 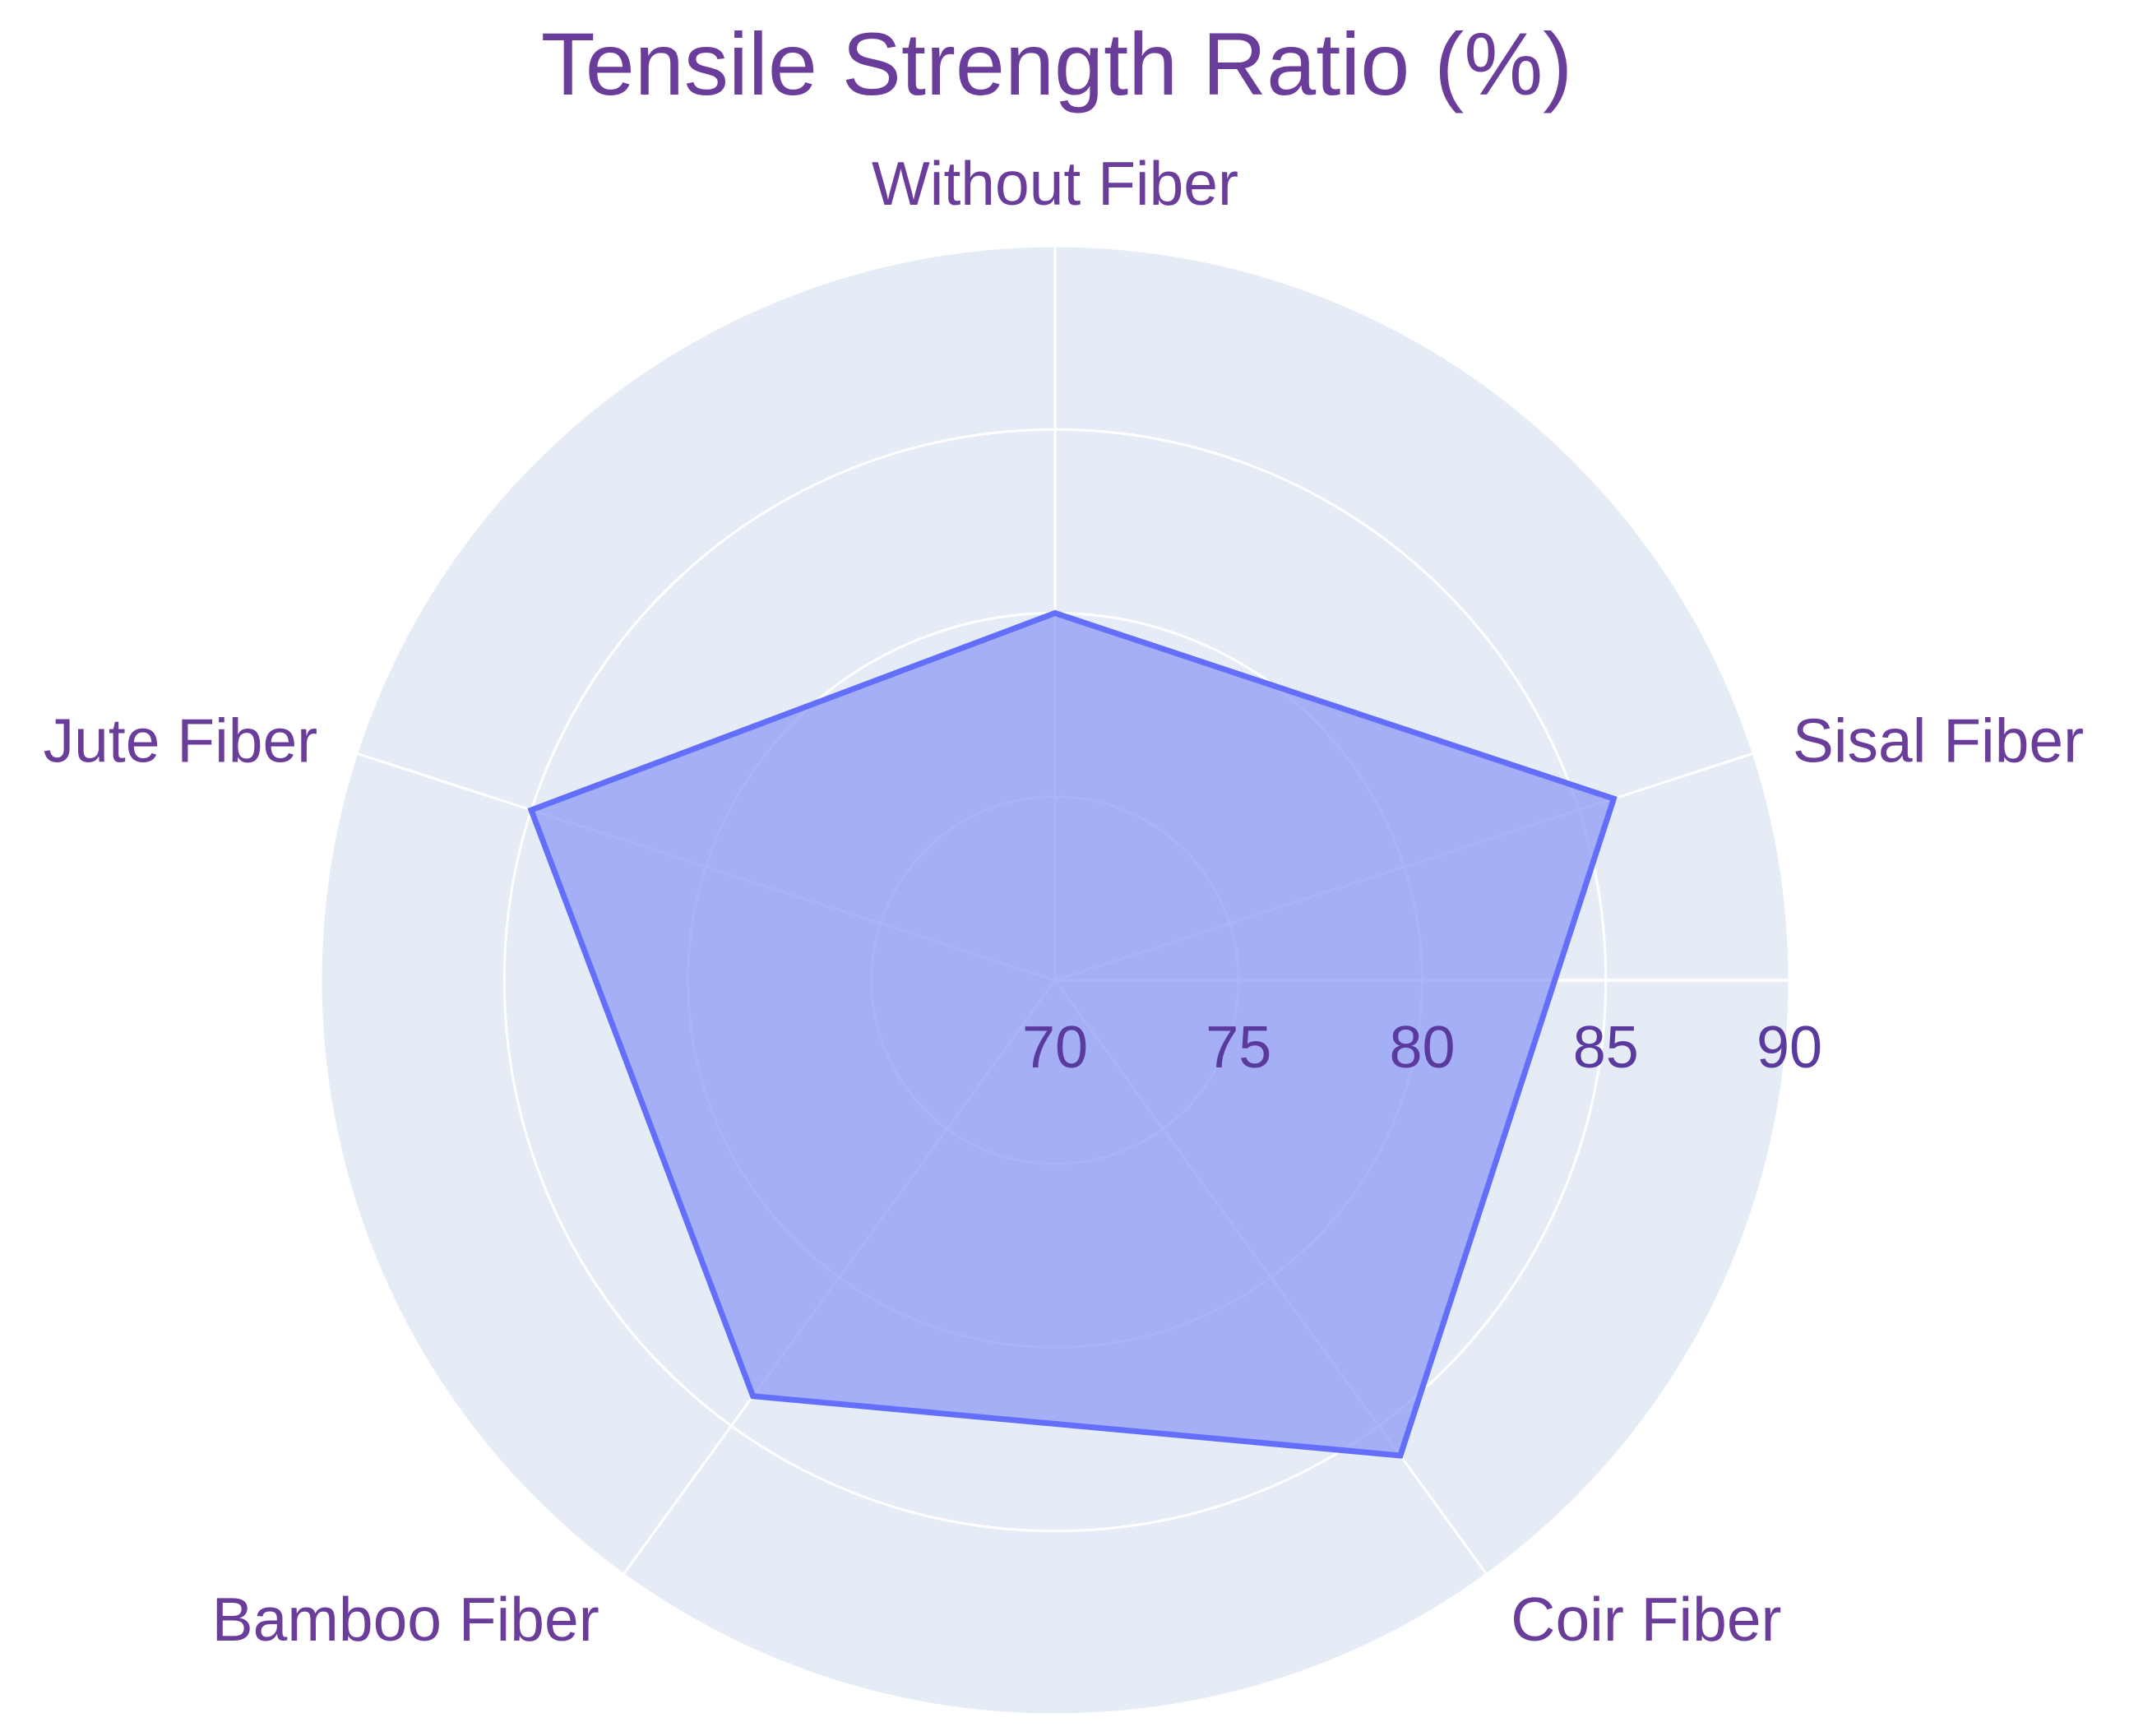 What do you see at coordinates (1938, 740) in the screenshot?
I see `category-label-sisal-fiber: Sisal Fiber` at bounding box center [1938, 740].